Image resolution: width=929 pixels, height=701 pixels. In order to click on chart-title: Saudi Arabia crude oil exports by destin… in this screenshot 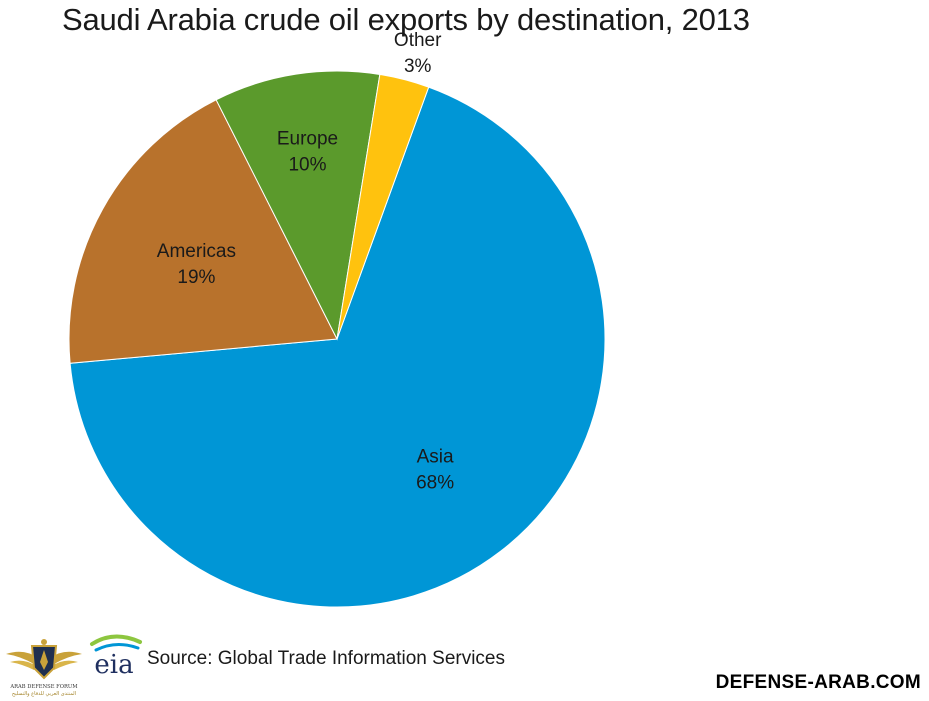, I will do `click(406, 19)`.